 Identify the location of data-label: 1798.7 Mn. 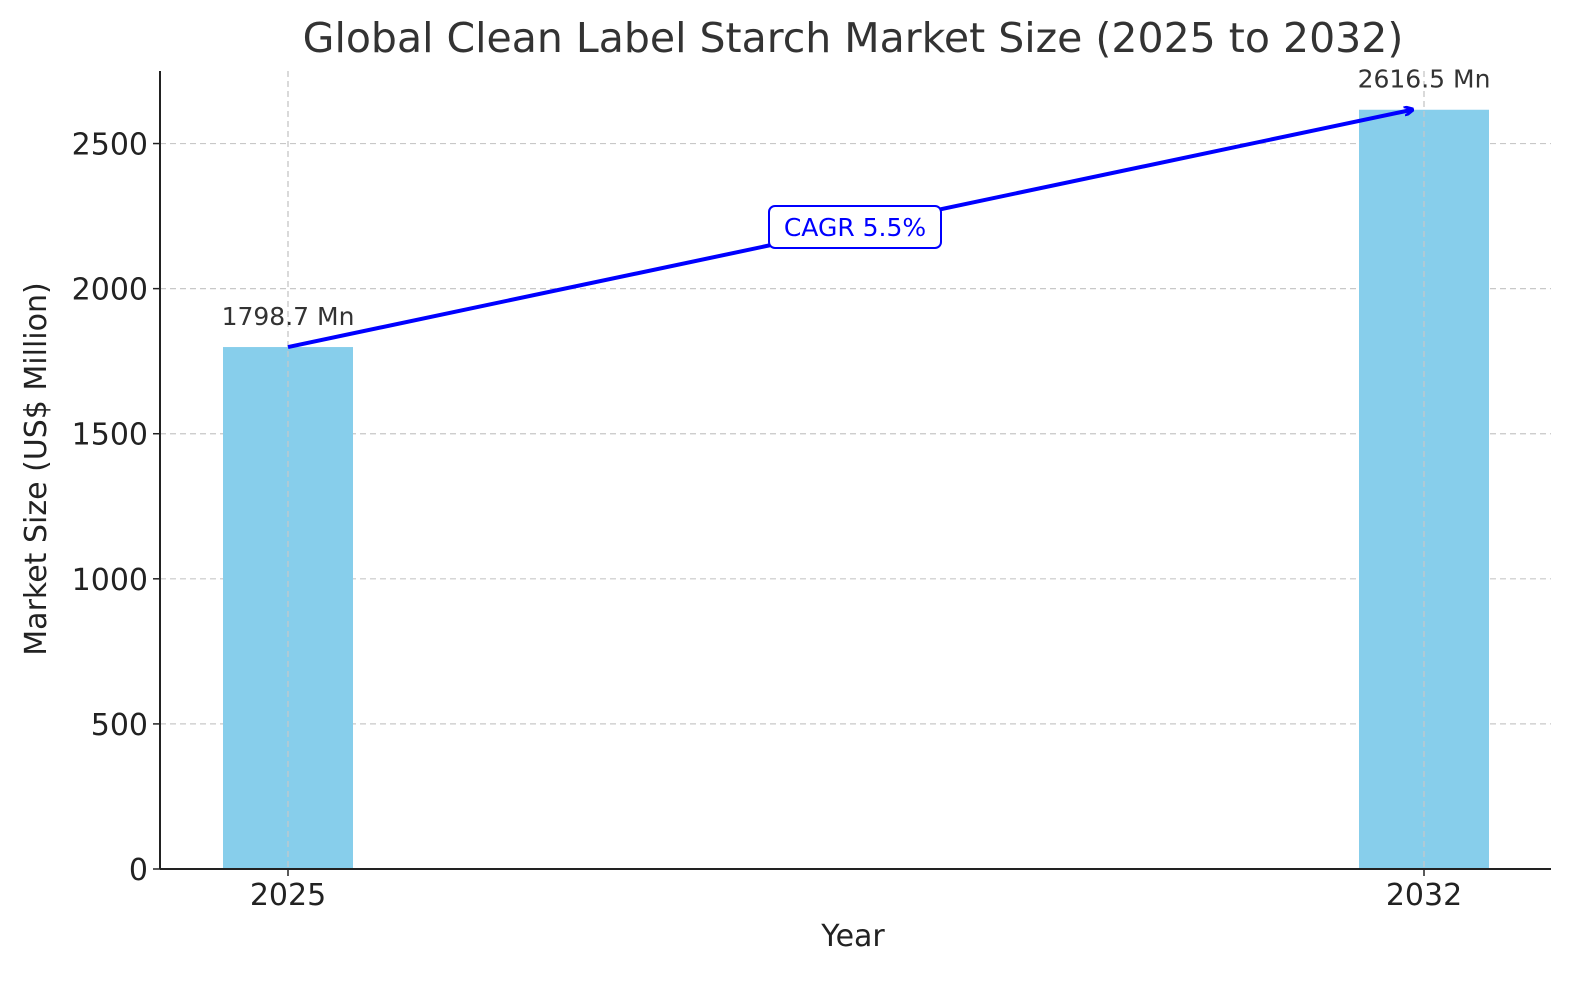
(288, 316).